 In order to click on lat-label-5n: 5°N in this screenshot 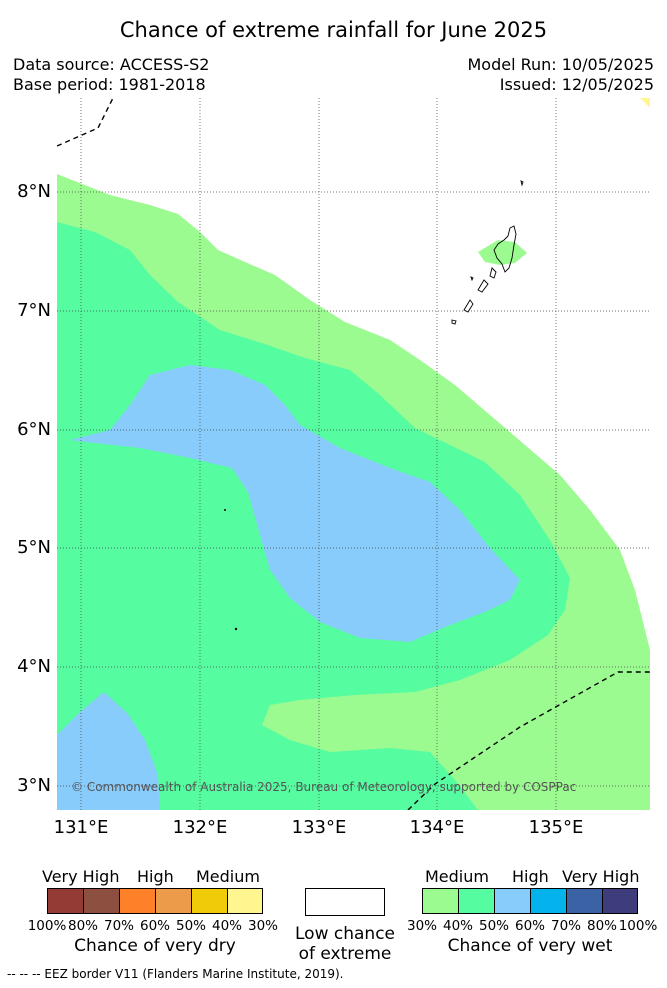, I will do `click(34, 547)`.